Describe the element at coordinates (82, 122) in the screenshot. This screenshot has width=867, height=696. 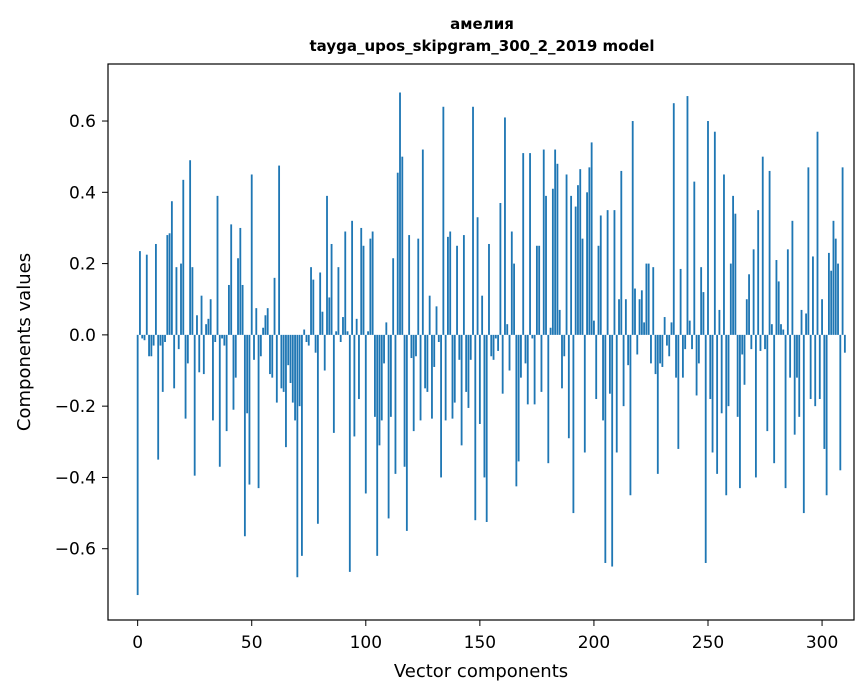
I see `y-tick-label: 0.6` at that location.